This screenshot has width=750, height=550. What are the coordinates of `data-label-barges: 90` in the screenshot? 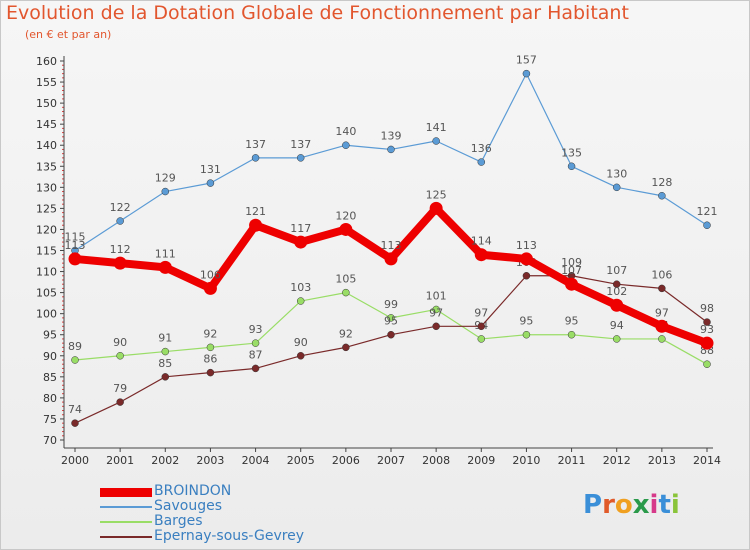 It's located at (120, 342).